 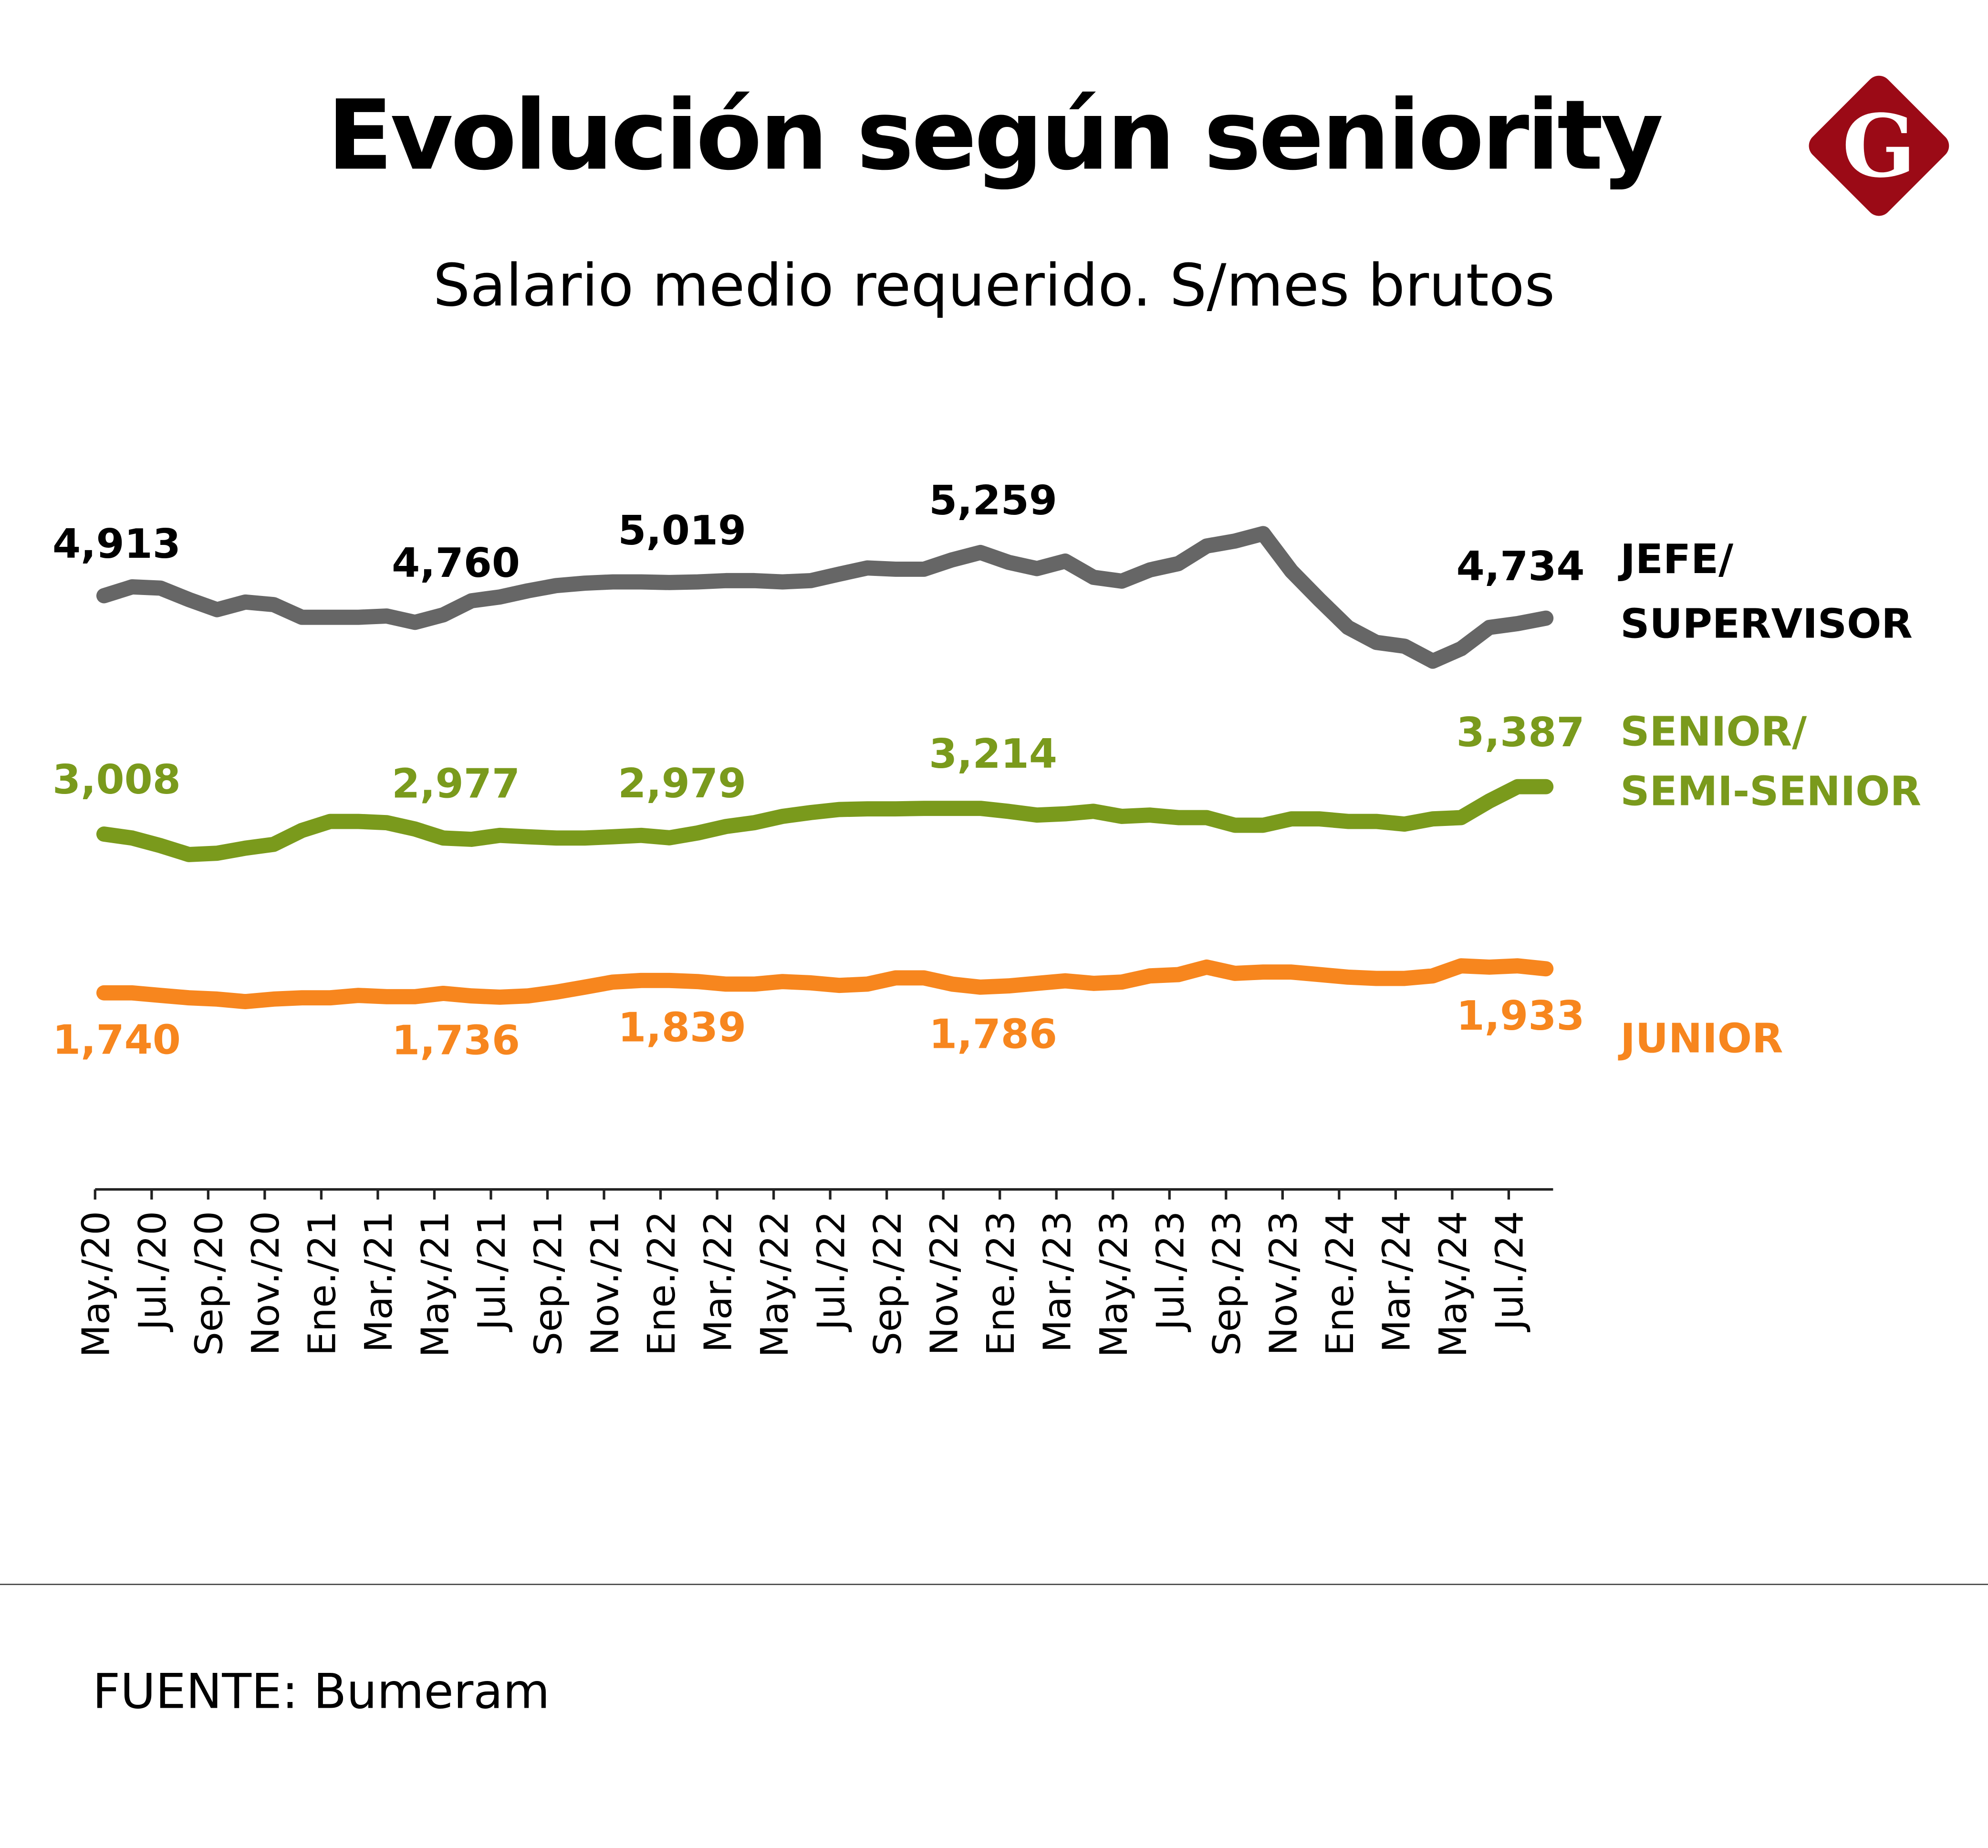 I want to click on x-tick-label: Nov./20, so click(x=265, y=1284).